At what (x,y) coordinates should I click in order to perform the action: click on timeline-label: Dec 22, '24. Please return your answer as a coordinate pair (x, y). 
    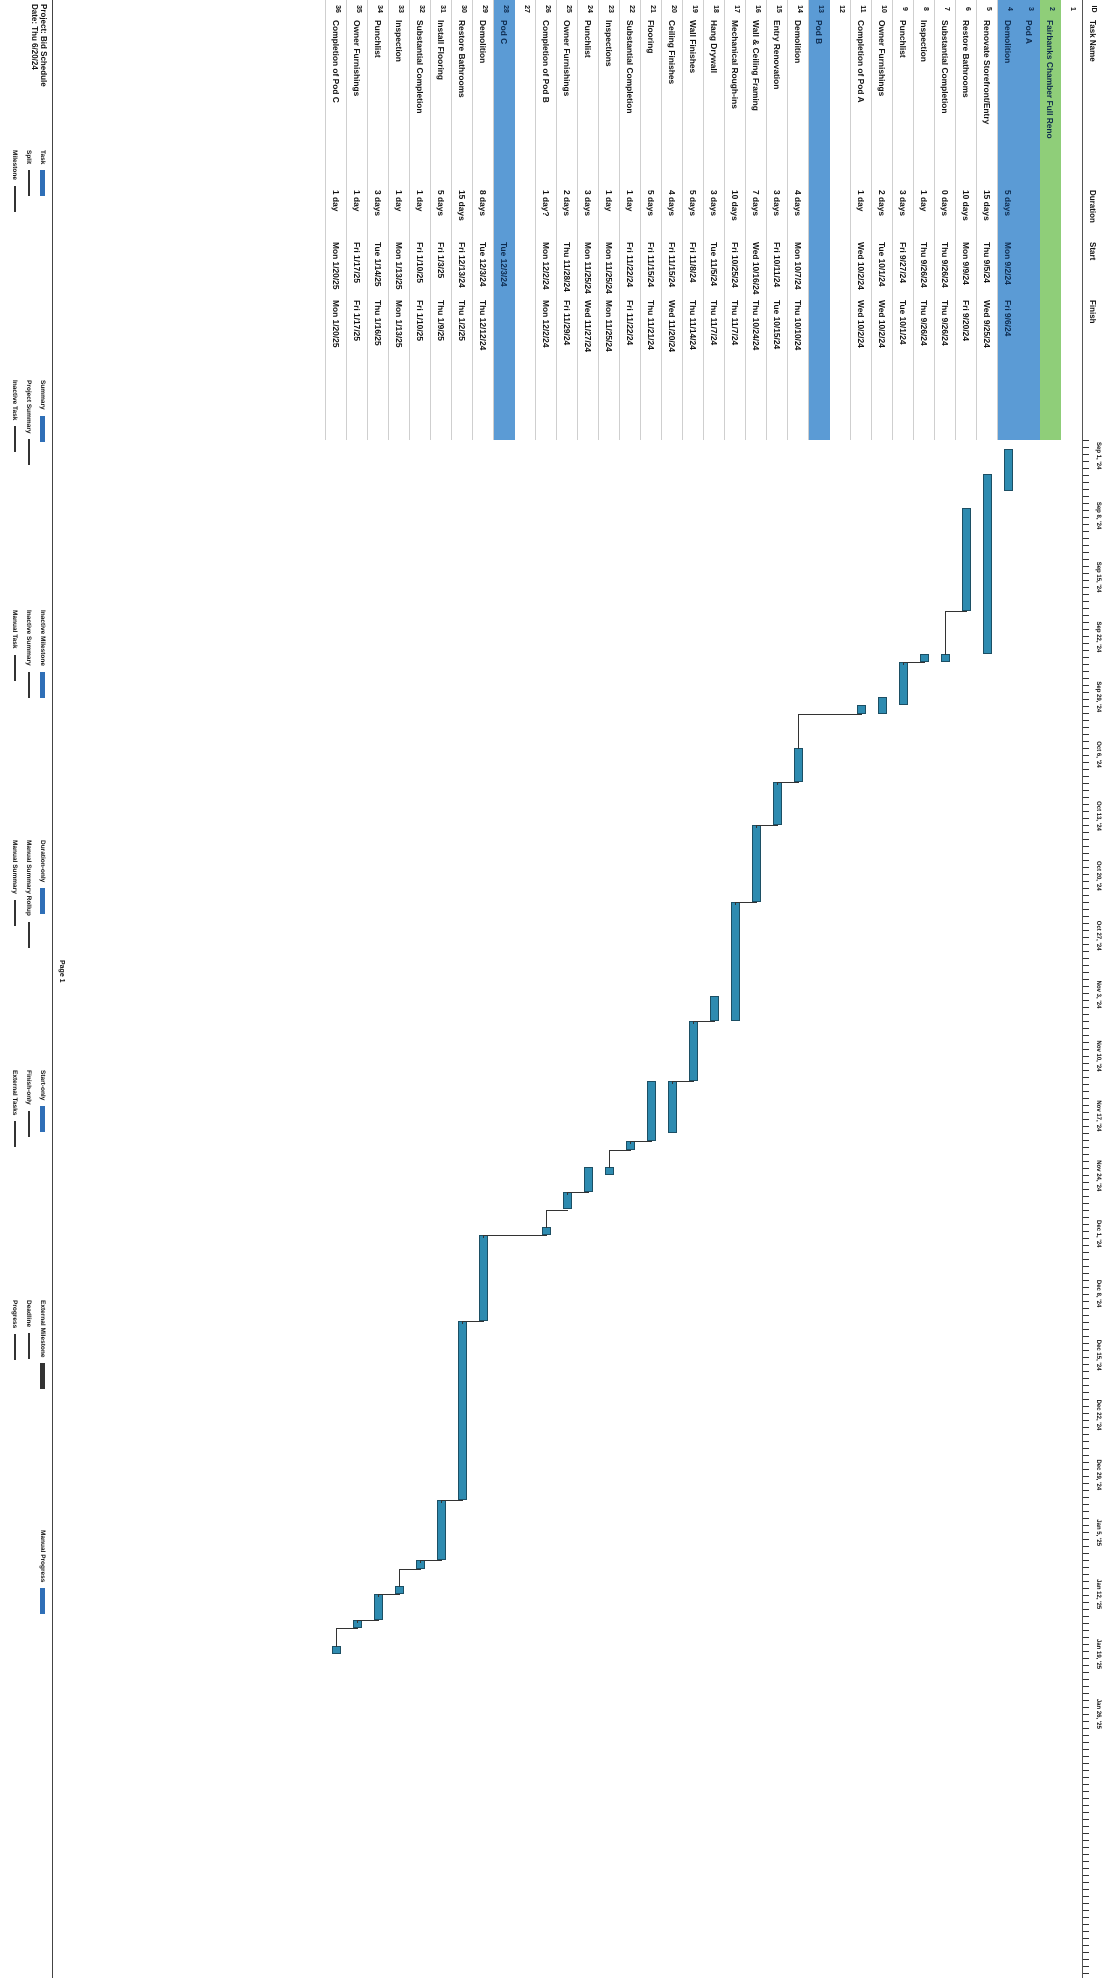
    Looking at the image, I should click on (1098, 1415).